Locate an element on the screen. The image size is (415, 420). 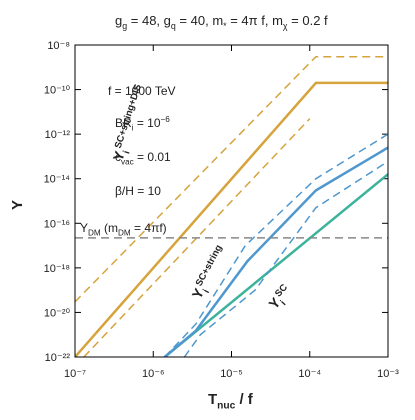
rich-text: gg = 48, gq = 40, m* = 4π f, mχ = 0.2 f is located at coordinates (221, 22).